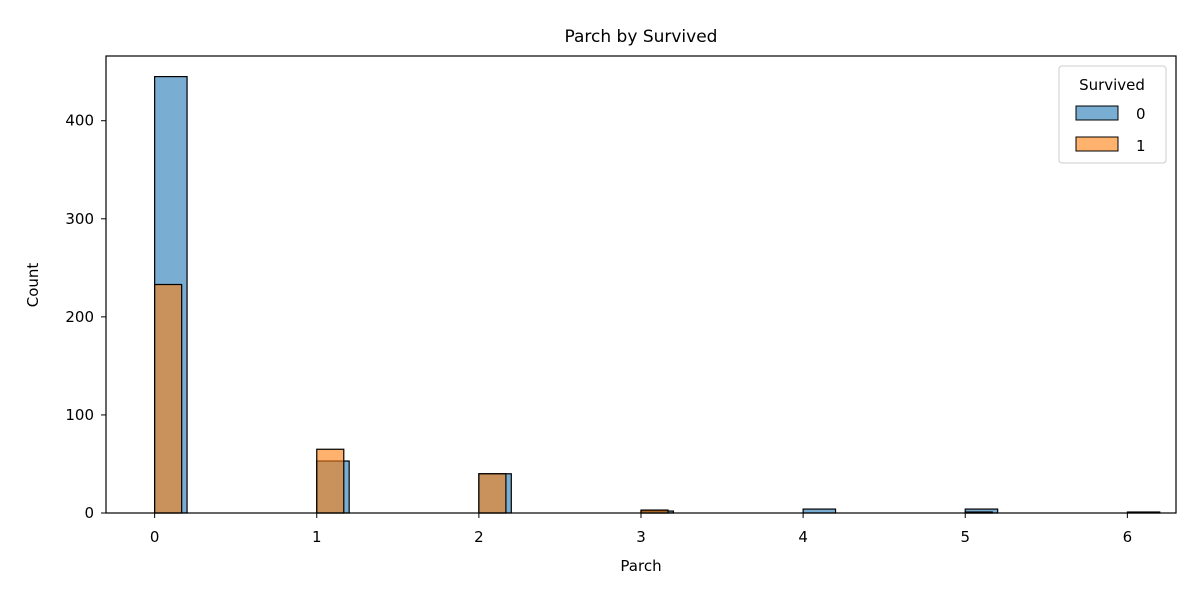 This screenshot has width=1200, height=600. I want to click on legend: Survived 0 1, so click(1112, 114).